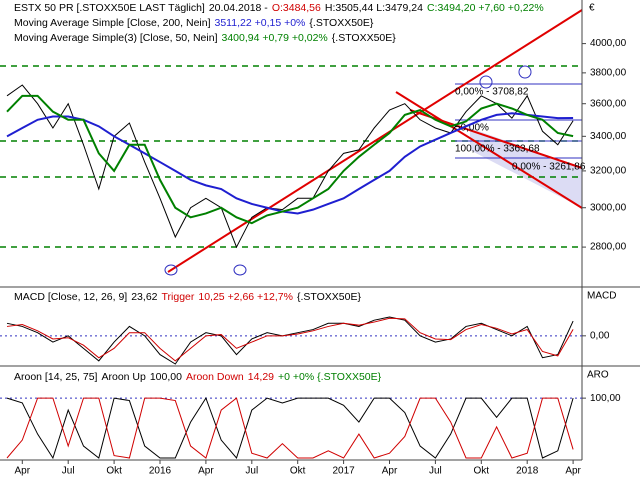  Describe the element at coordinates (260, 23) in the screenshot. I see `legend-status: 3511,22 +0,15 +0%` at that location.